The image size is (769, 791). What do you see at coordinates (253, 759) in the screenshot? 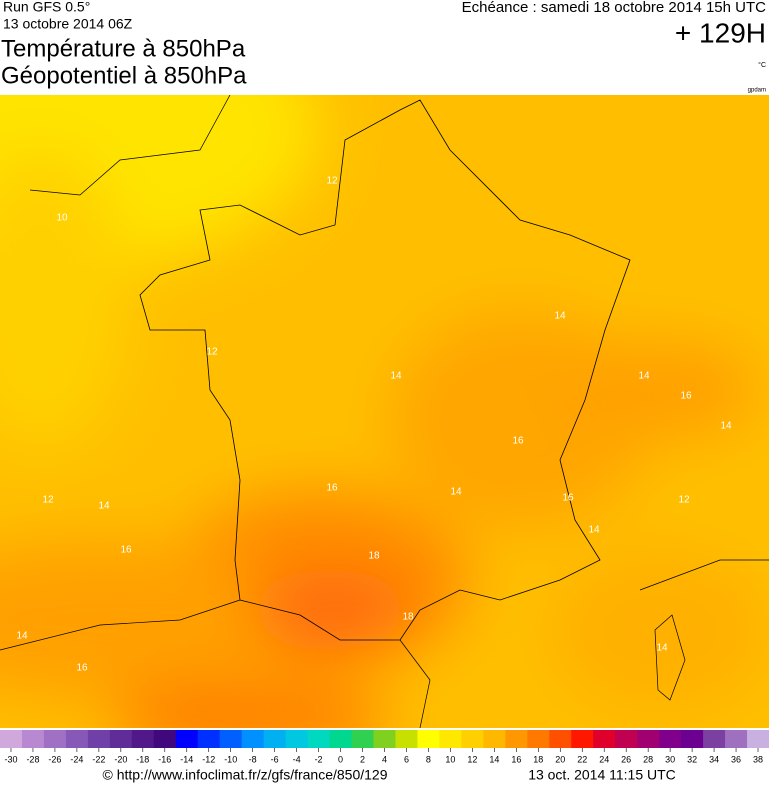
I see `scale-label: -8` at bounding box center [253, 759].